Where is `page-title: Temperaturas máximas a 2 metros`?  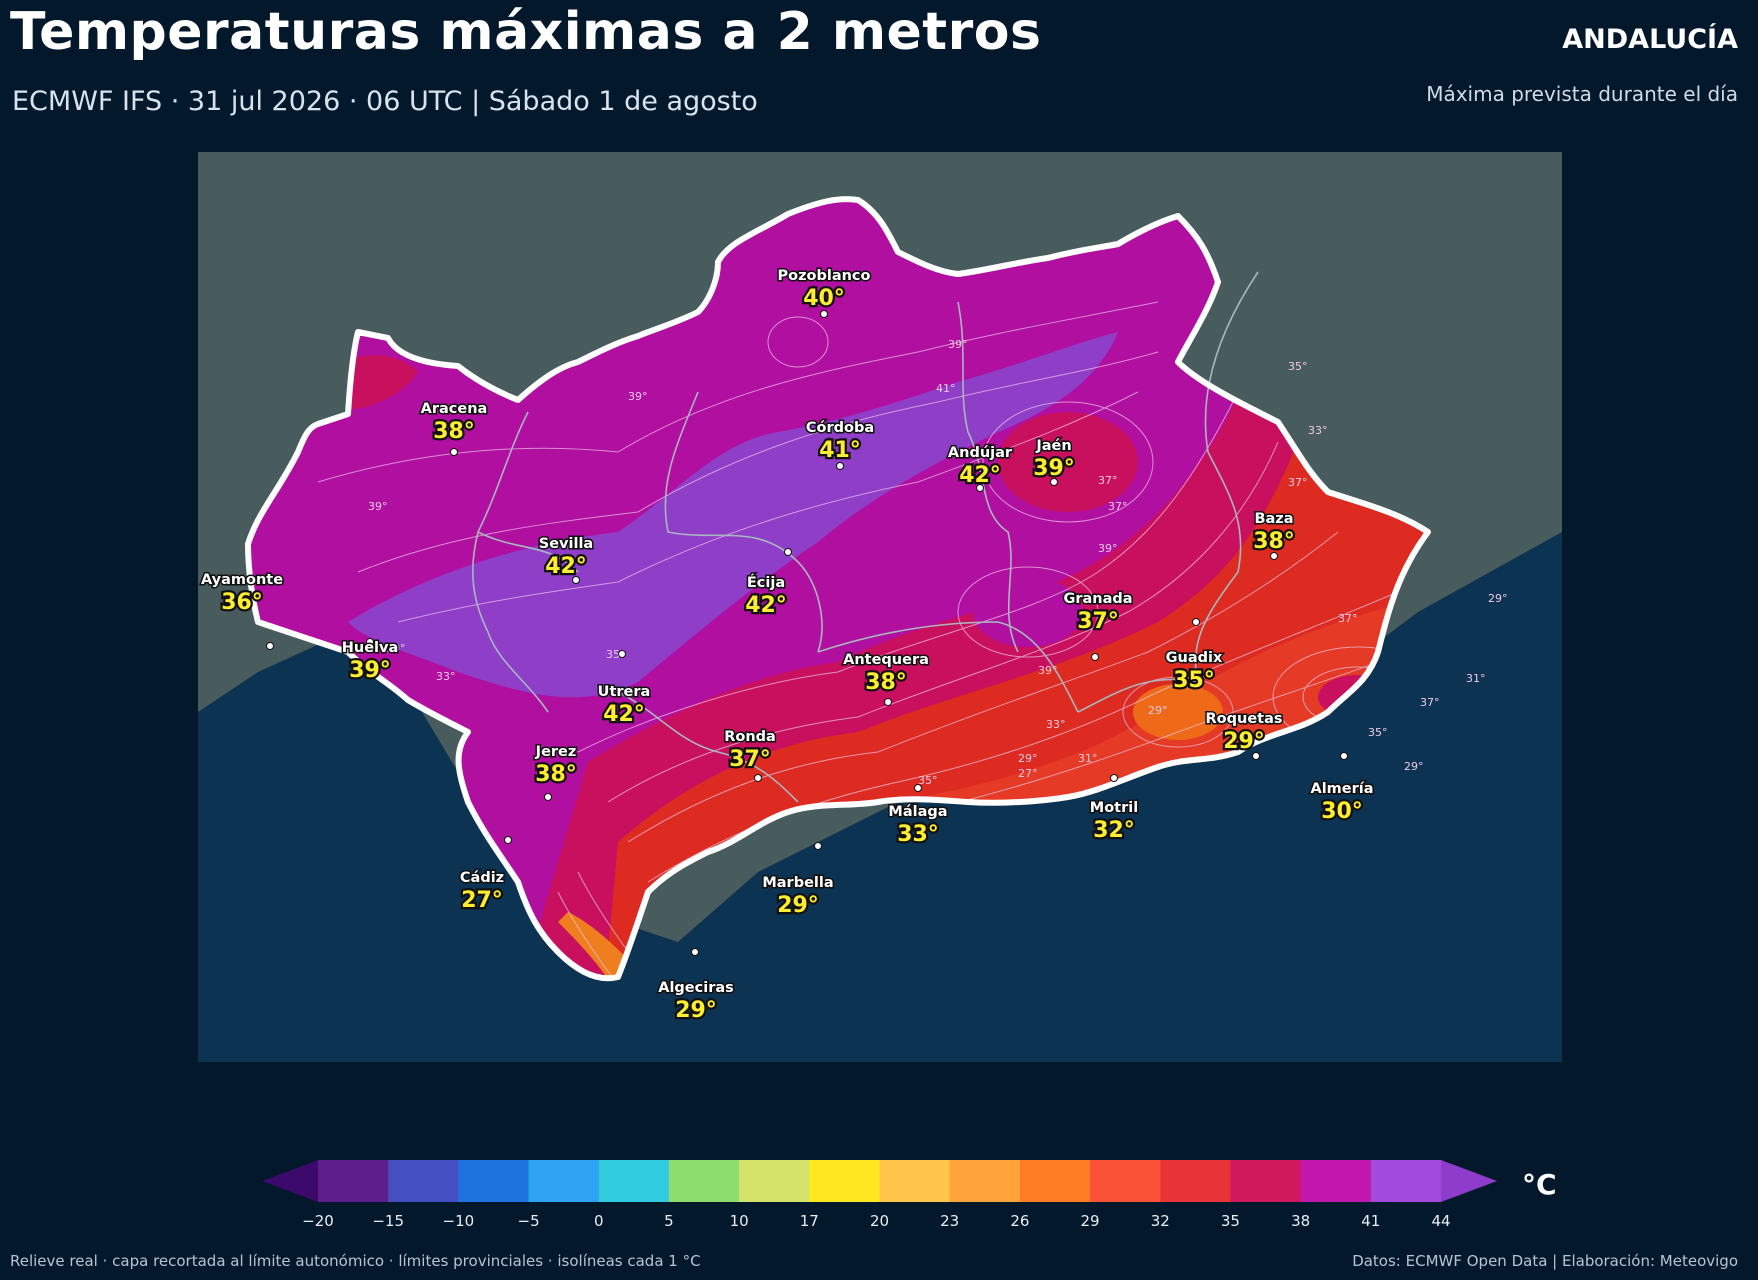
page-title: Temperaturas máximas a 2 metros is located at coordinates (526, 32).